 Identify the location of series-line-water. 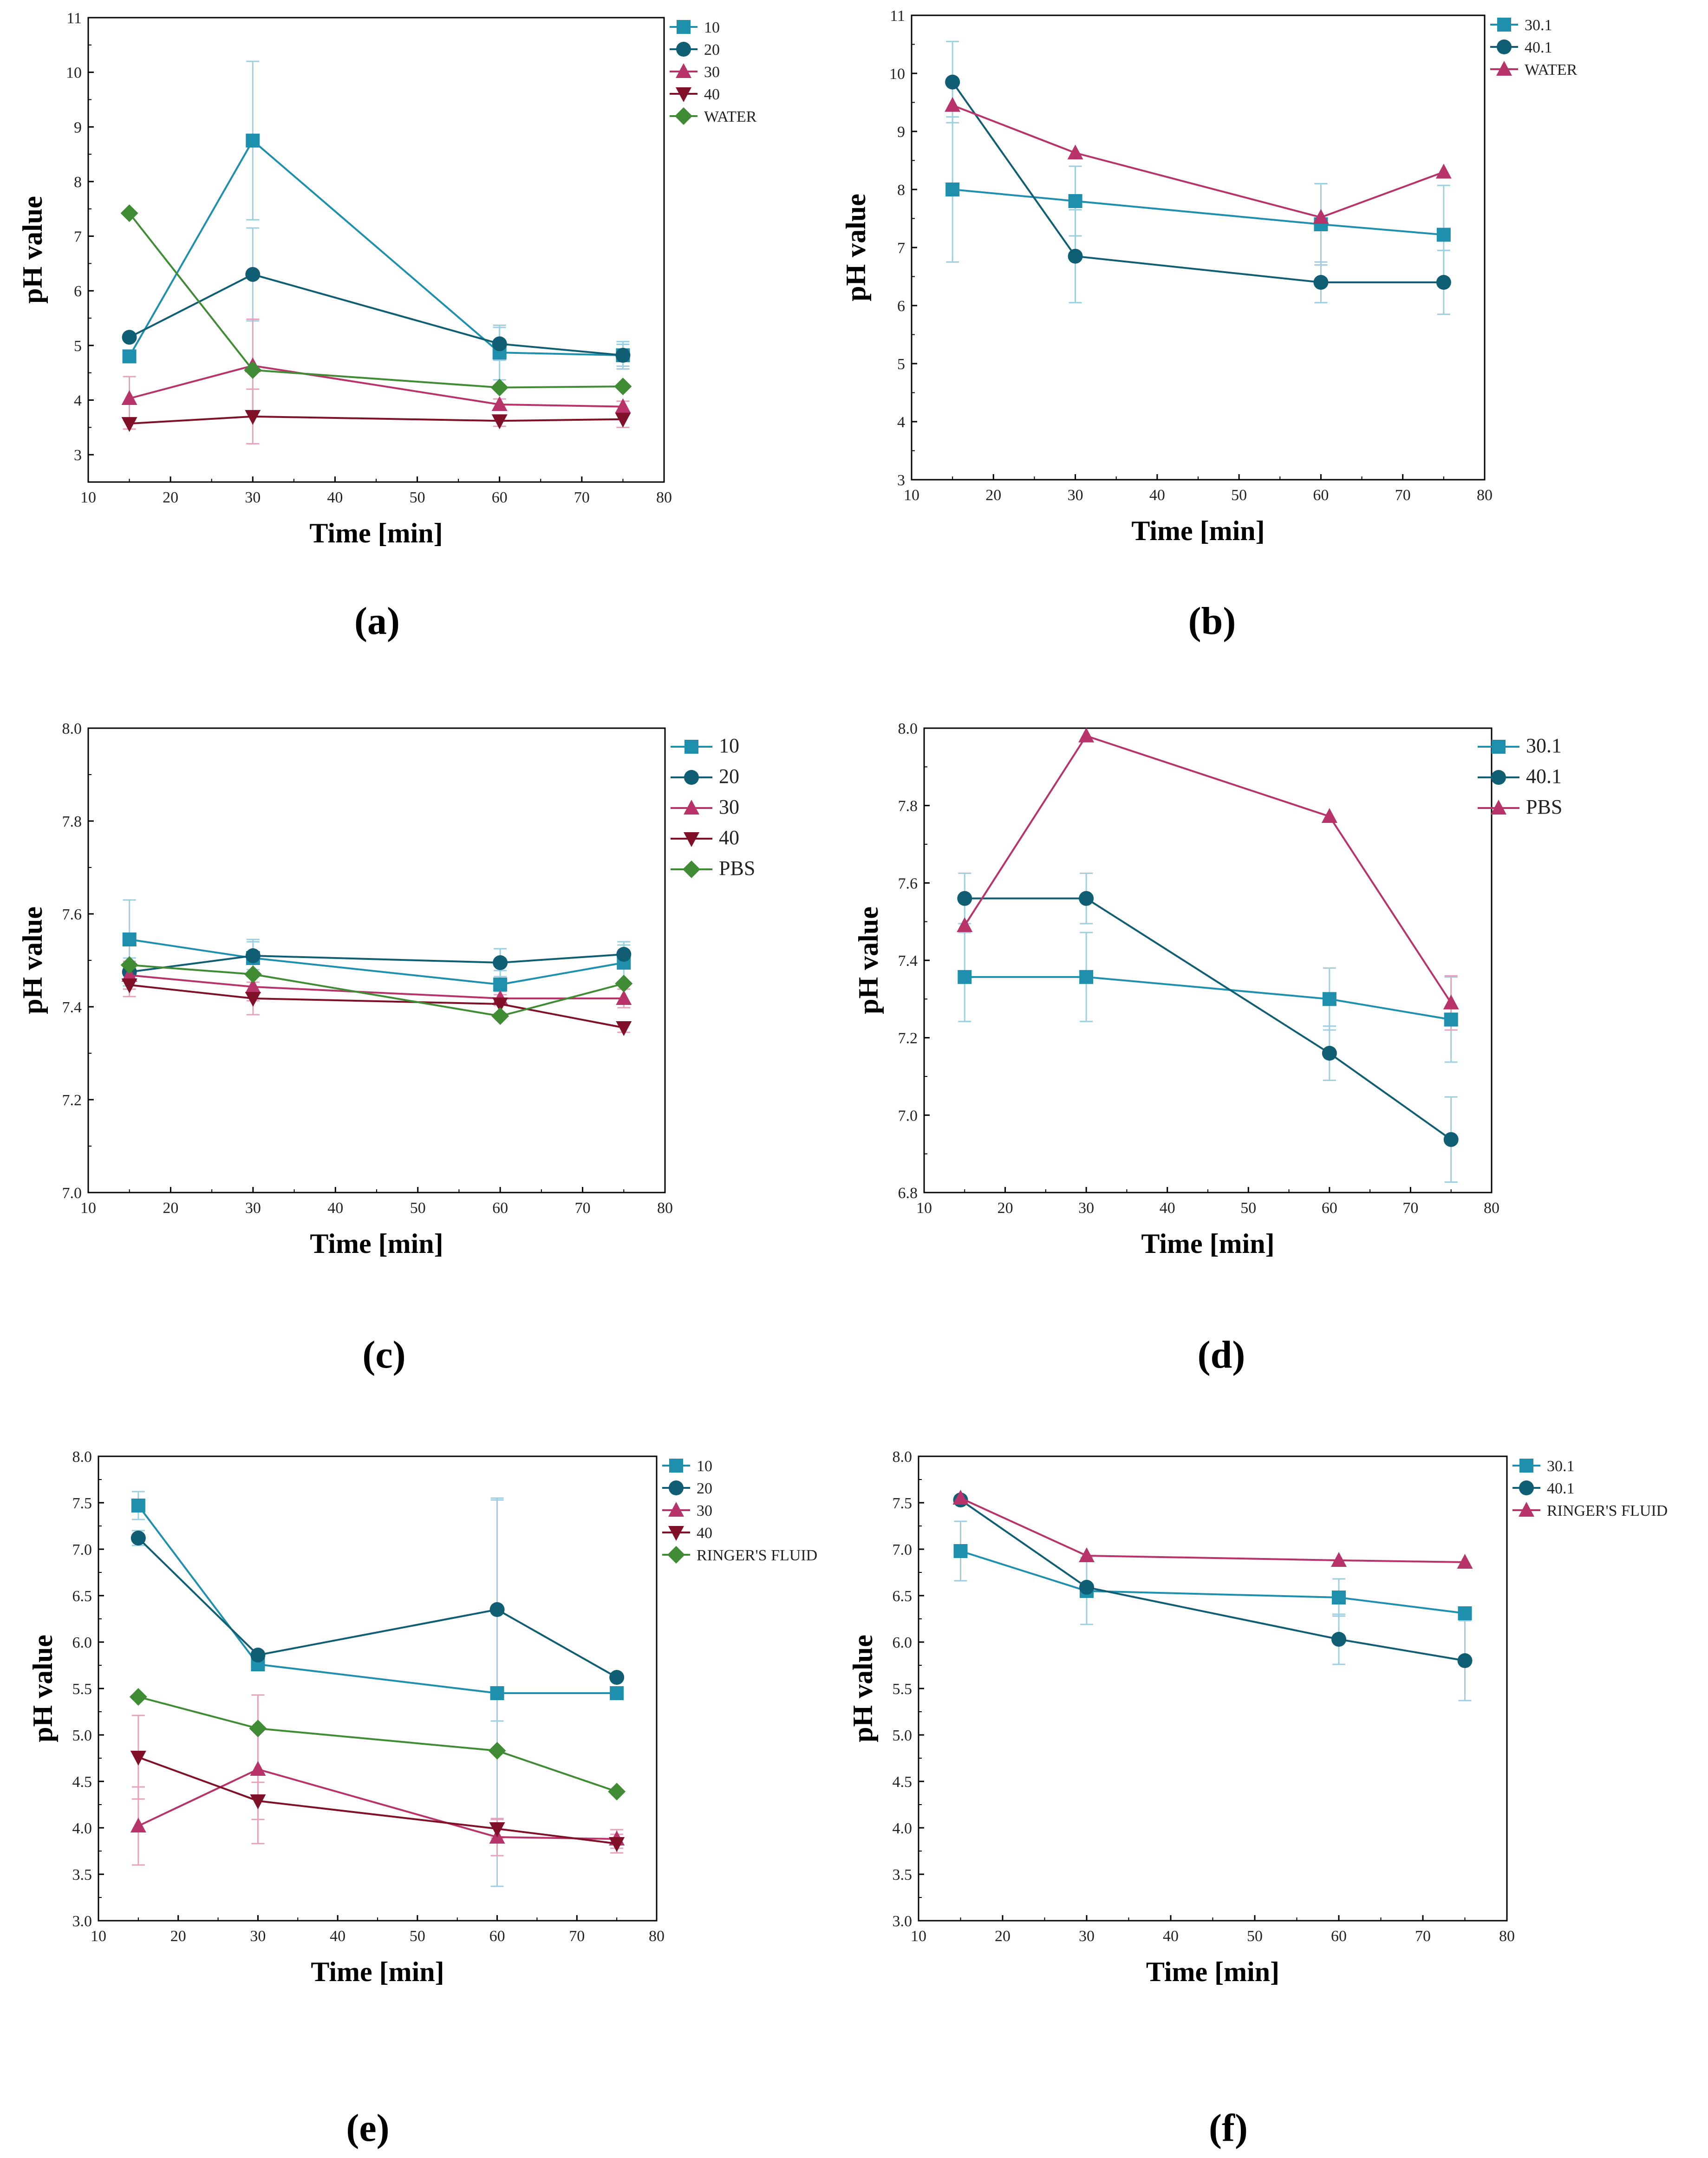
(375, 300).